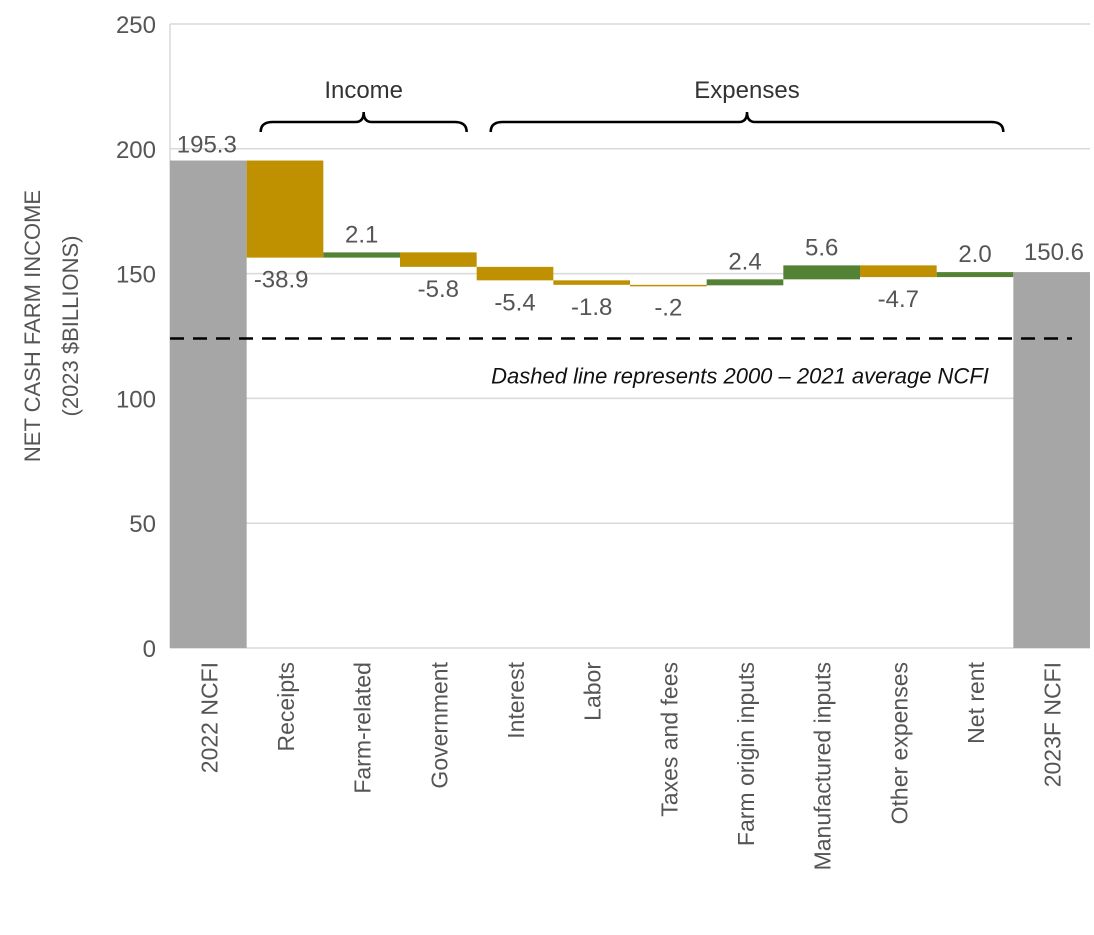 The height and width of the screenshot is (935, 1094). What do you see at coordinates (438, 259) in the screenshot?
I see `bar-government` at bounding box center [438, 259].